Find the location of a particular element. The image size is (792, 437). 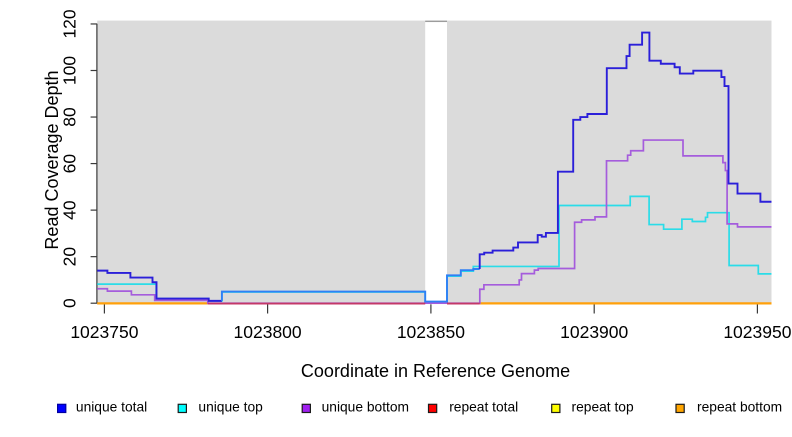

svg-text: 120 is located at coordinates (70, 23).